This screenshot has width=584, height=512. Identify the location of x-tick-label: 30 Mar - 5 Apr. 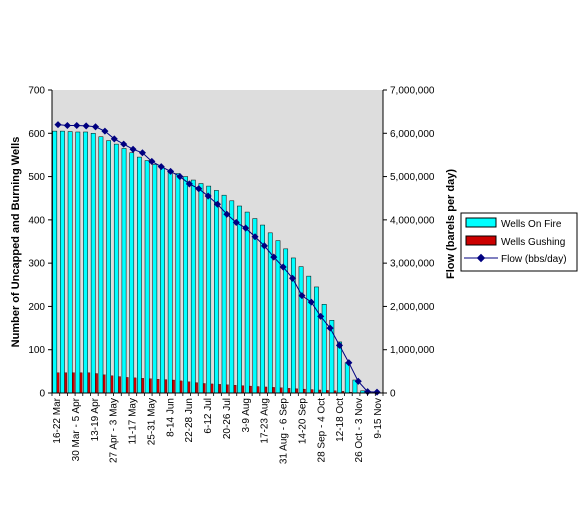
(76, 429).